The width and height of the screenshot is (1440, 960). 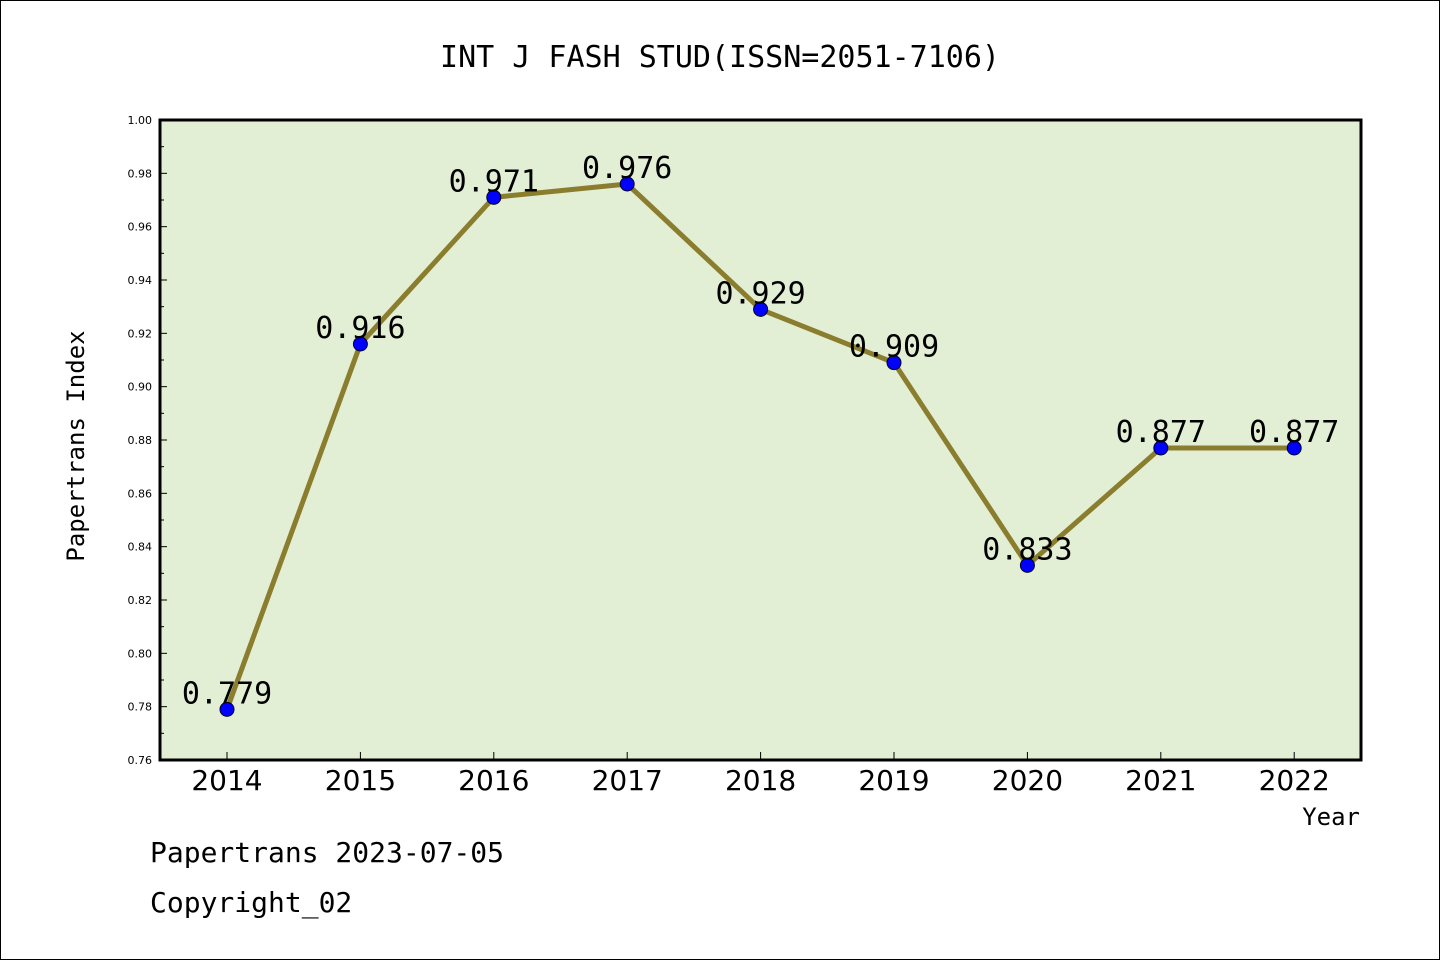 What do you see at coordinates (140, 120) in the screenshot?
I see `y-tick-label: 1.00` at bounding box center [140, 120].